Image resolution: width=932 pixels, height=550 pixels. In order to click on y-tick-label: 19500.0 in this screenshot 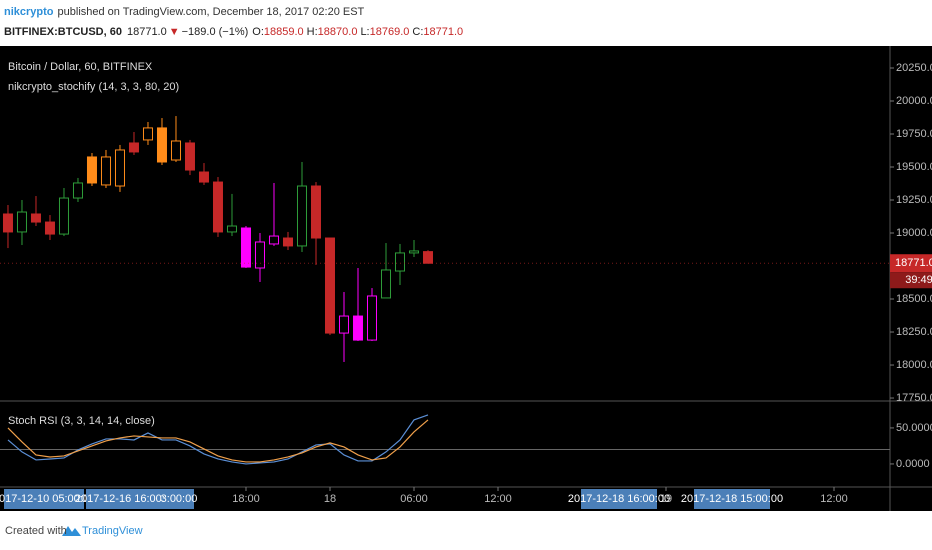, I will do `click(914, 167)`.